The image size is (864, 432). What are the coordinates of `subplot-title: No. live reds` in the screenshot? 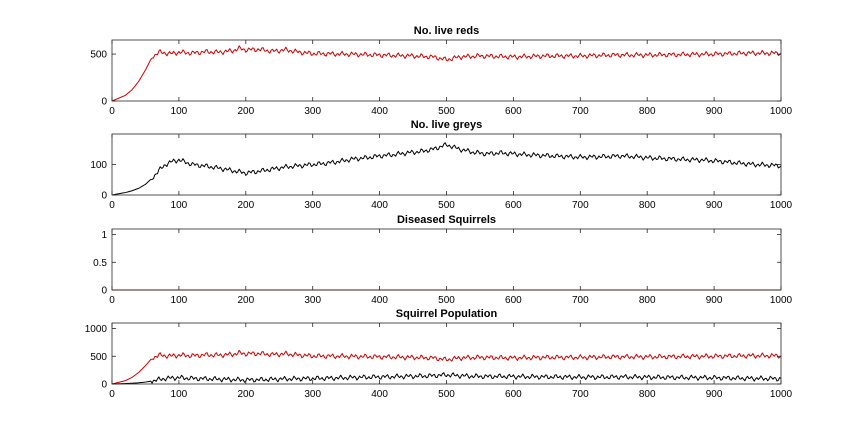 It's located at (446, 31).